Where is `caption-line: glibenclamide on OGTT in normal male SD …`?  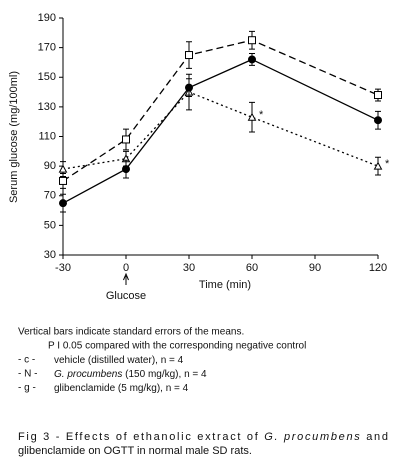
caption-line: glibenclamide on OGTT in normal male SD … is located at coordinates (135, 451).